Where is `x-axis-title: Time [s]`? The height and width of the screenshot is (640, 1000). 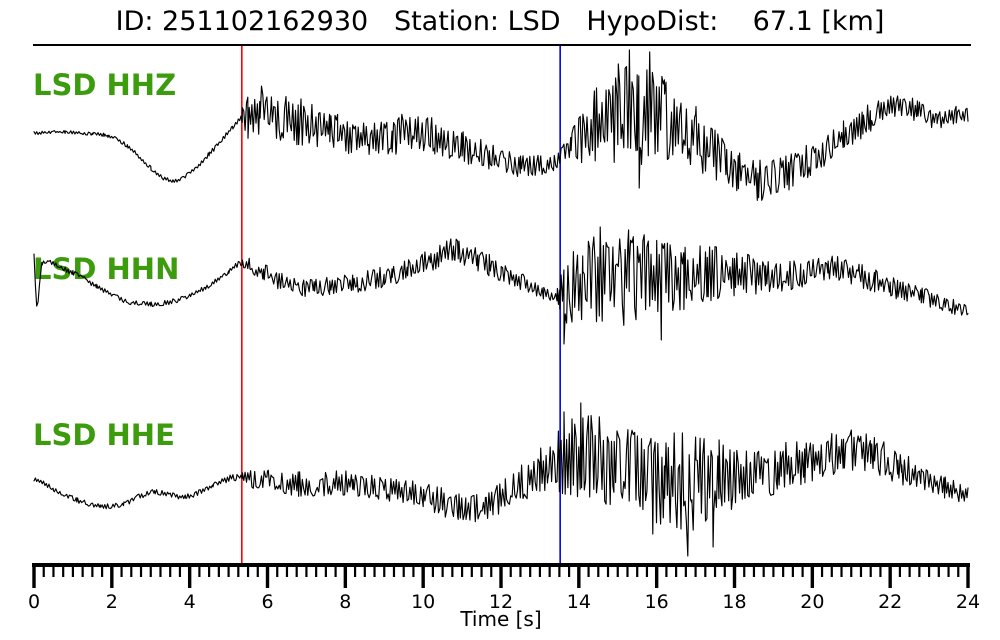 x-axis-title: Time [s] is located at coordinates (500, 619).